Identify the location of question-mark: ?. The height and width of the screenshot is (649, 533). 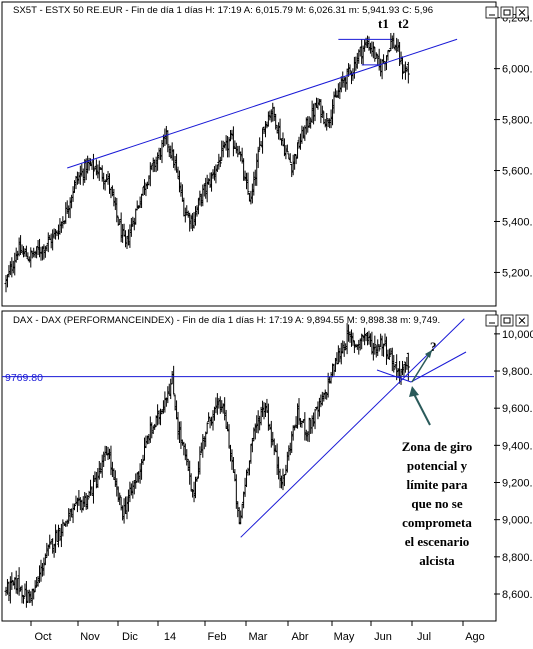
(433, 346).